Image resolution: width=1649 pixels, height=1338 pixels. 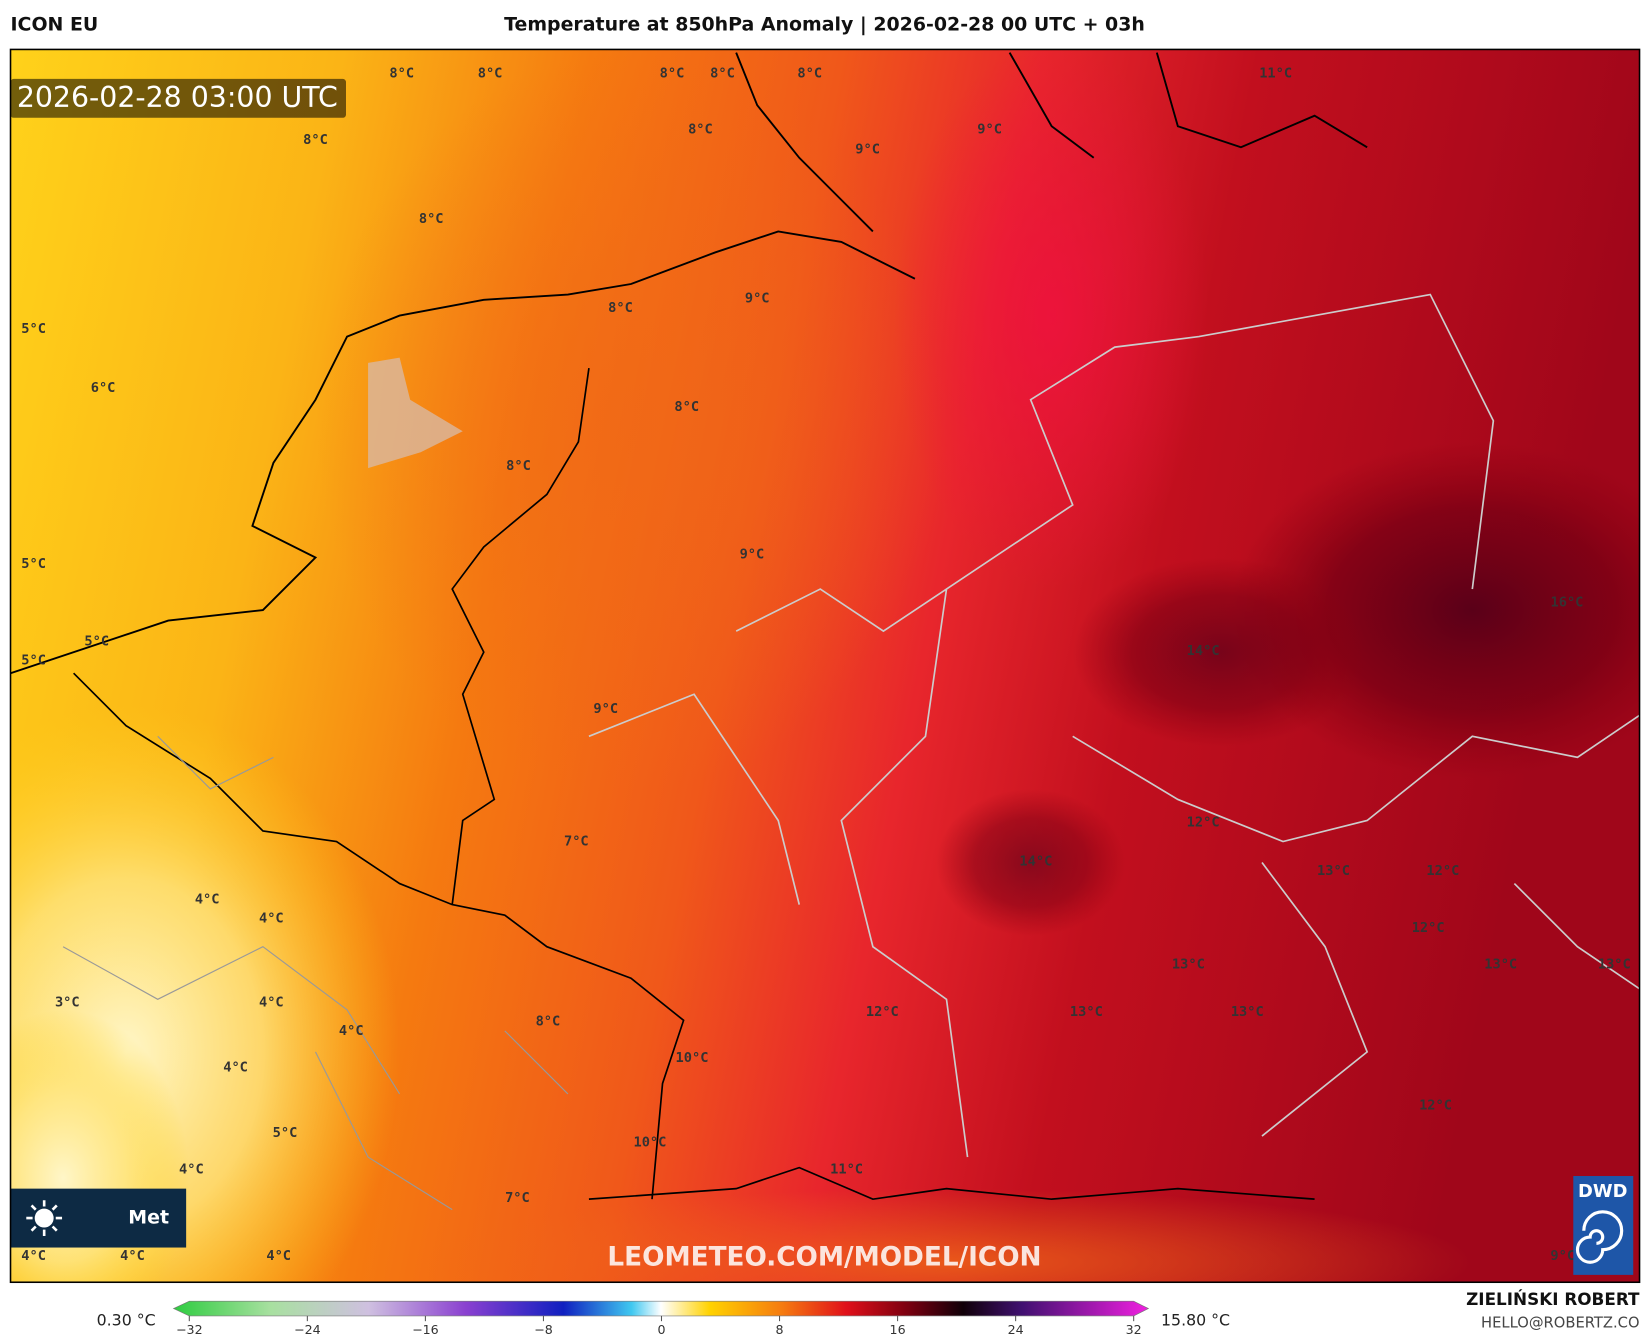 What do you see at coordinates (55, 25) in the screenshot?
I see `model-name: ICON EU` at bounding box center [55, 25].